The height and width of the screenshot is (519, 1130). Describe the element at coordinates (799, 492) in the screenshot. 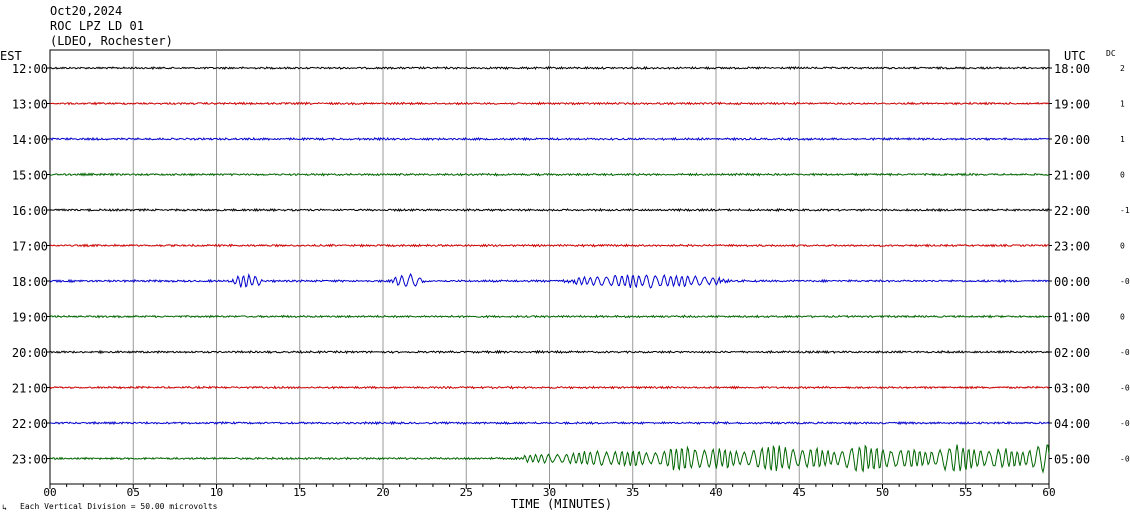

I see `x-tick-label: 45` at that location.